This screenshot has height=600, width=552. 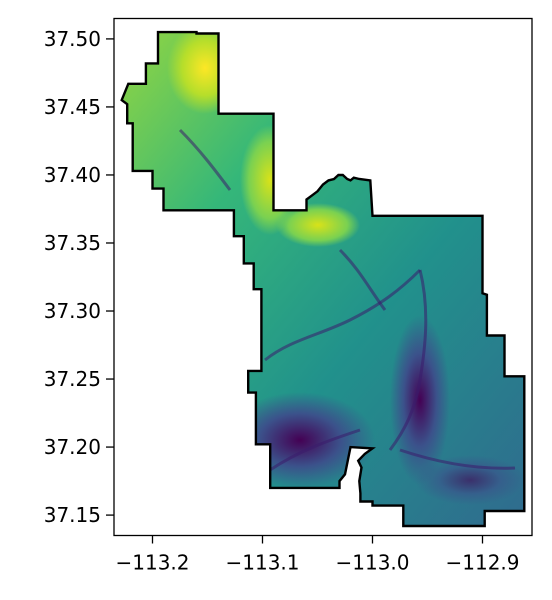 What do you see at coordinates (79, 277) in the screenshot?
I see `y-axis: 37.50 37.45 37.40 37.35 37.30 37.25 37.20 37.15` at bounding box center [79, 277].